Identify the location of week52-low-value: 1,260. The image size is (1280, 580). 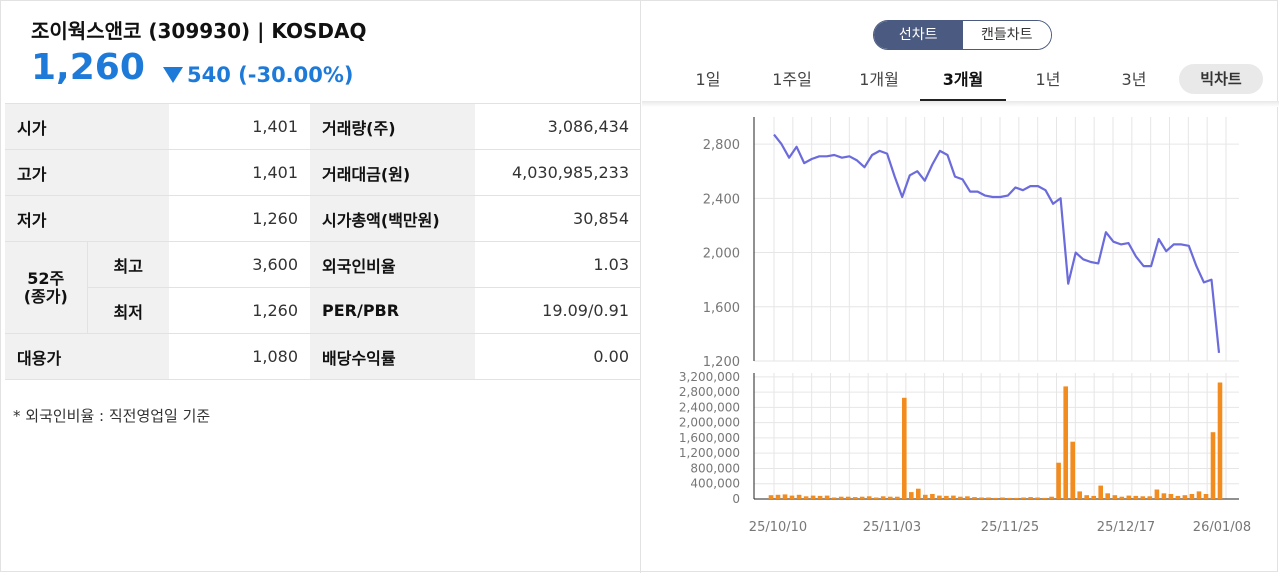
(239, 310).